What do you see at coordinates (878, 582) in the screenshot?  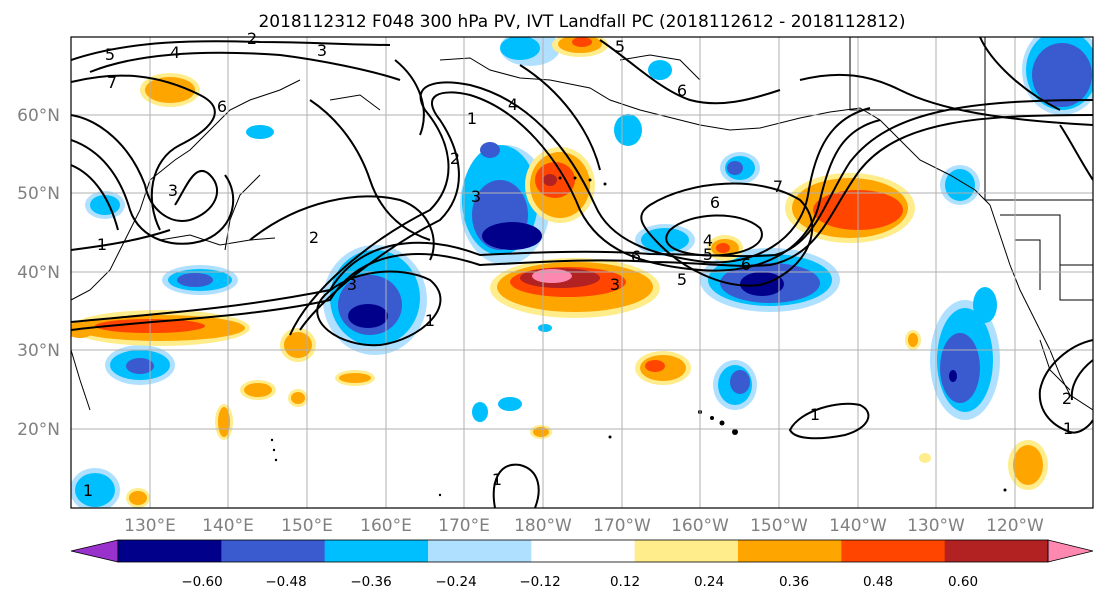 I see `colorbar-tick-label: 0.48` at bounding box center [878, 582].